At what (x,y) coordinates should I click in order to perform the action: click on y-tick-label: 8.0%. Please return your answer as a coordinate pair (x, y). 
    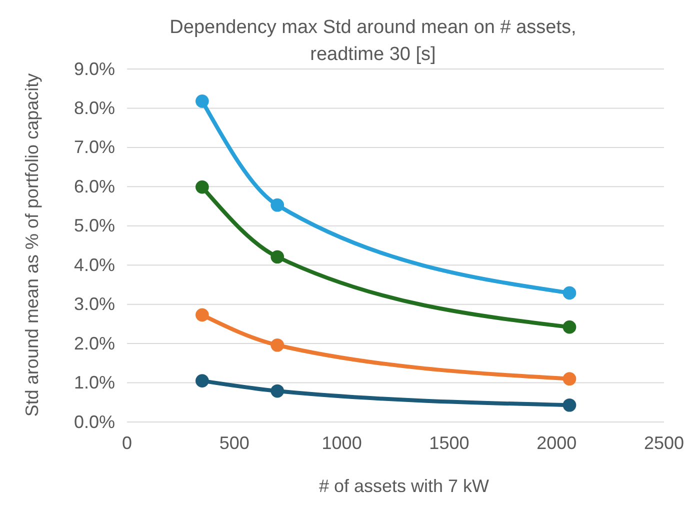
    Looking at the image, I should click on (94, 108).